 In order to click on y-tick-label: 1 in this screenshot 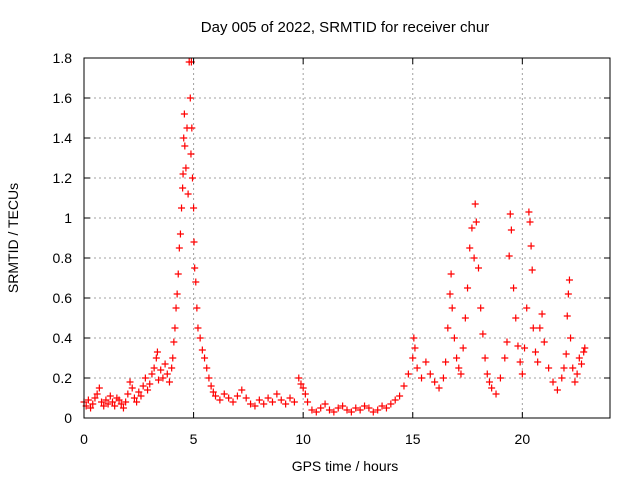, I will do `click(68, 218)`.